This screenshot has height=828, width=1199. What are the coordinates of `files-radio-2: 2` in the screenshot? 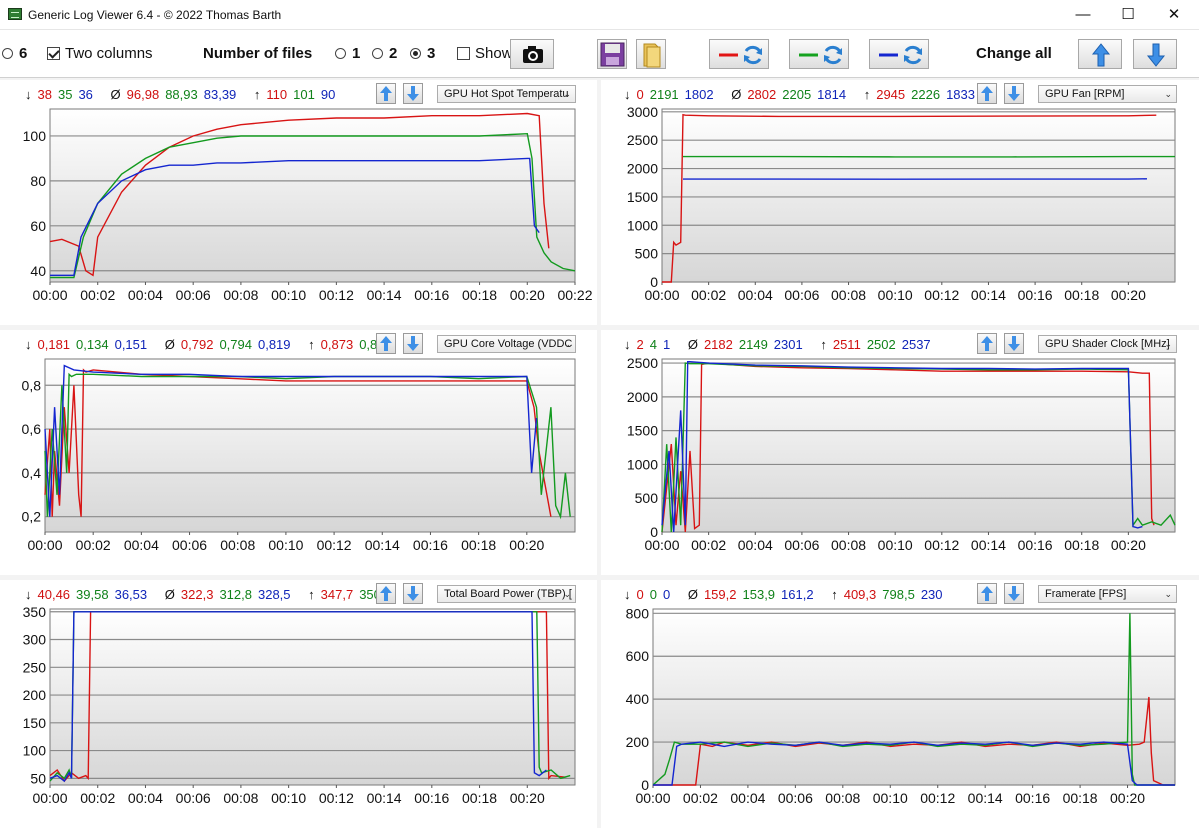 It's located at (384, 53).